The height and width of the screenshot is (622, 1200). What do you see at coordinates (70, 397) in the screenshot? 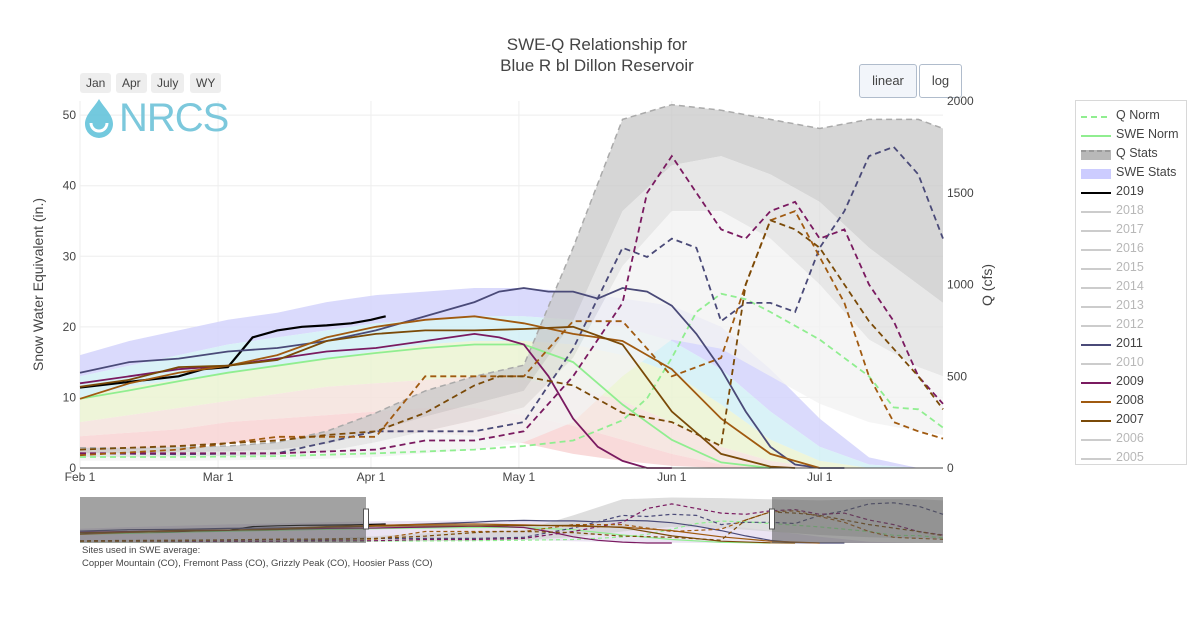
I see `y-left-tick-label: 10` at bounding box center [70, 397].